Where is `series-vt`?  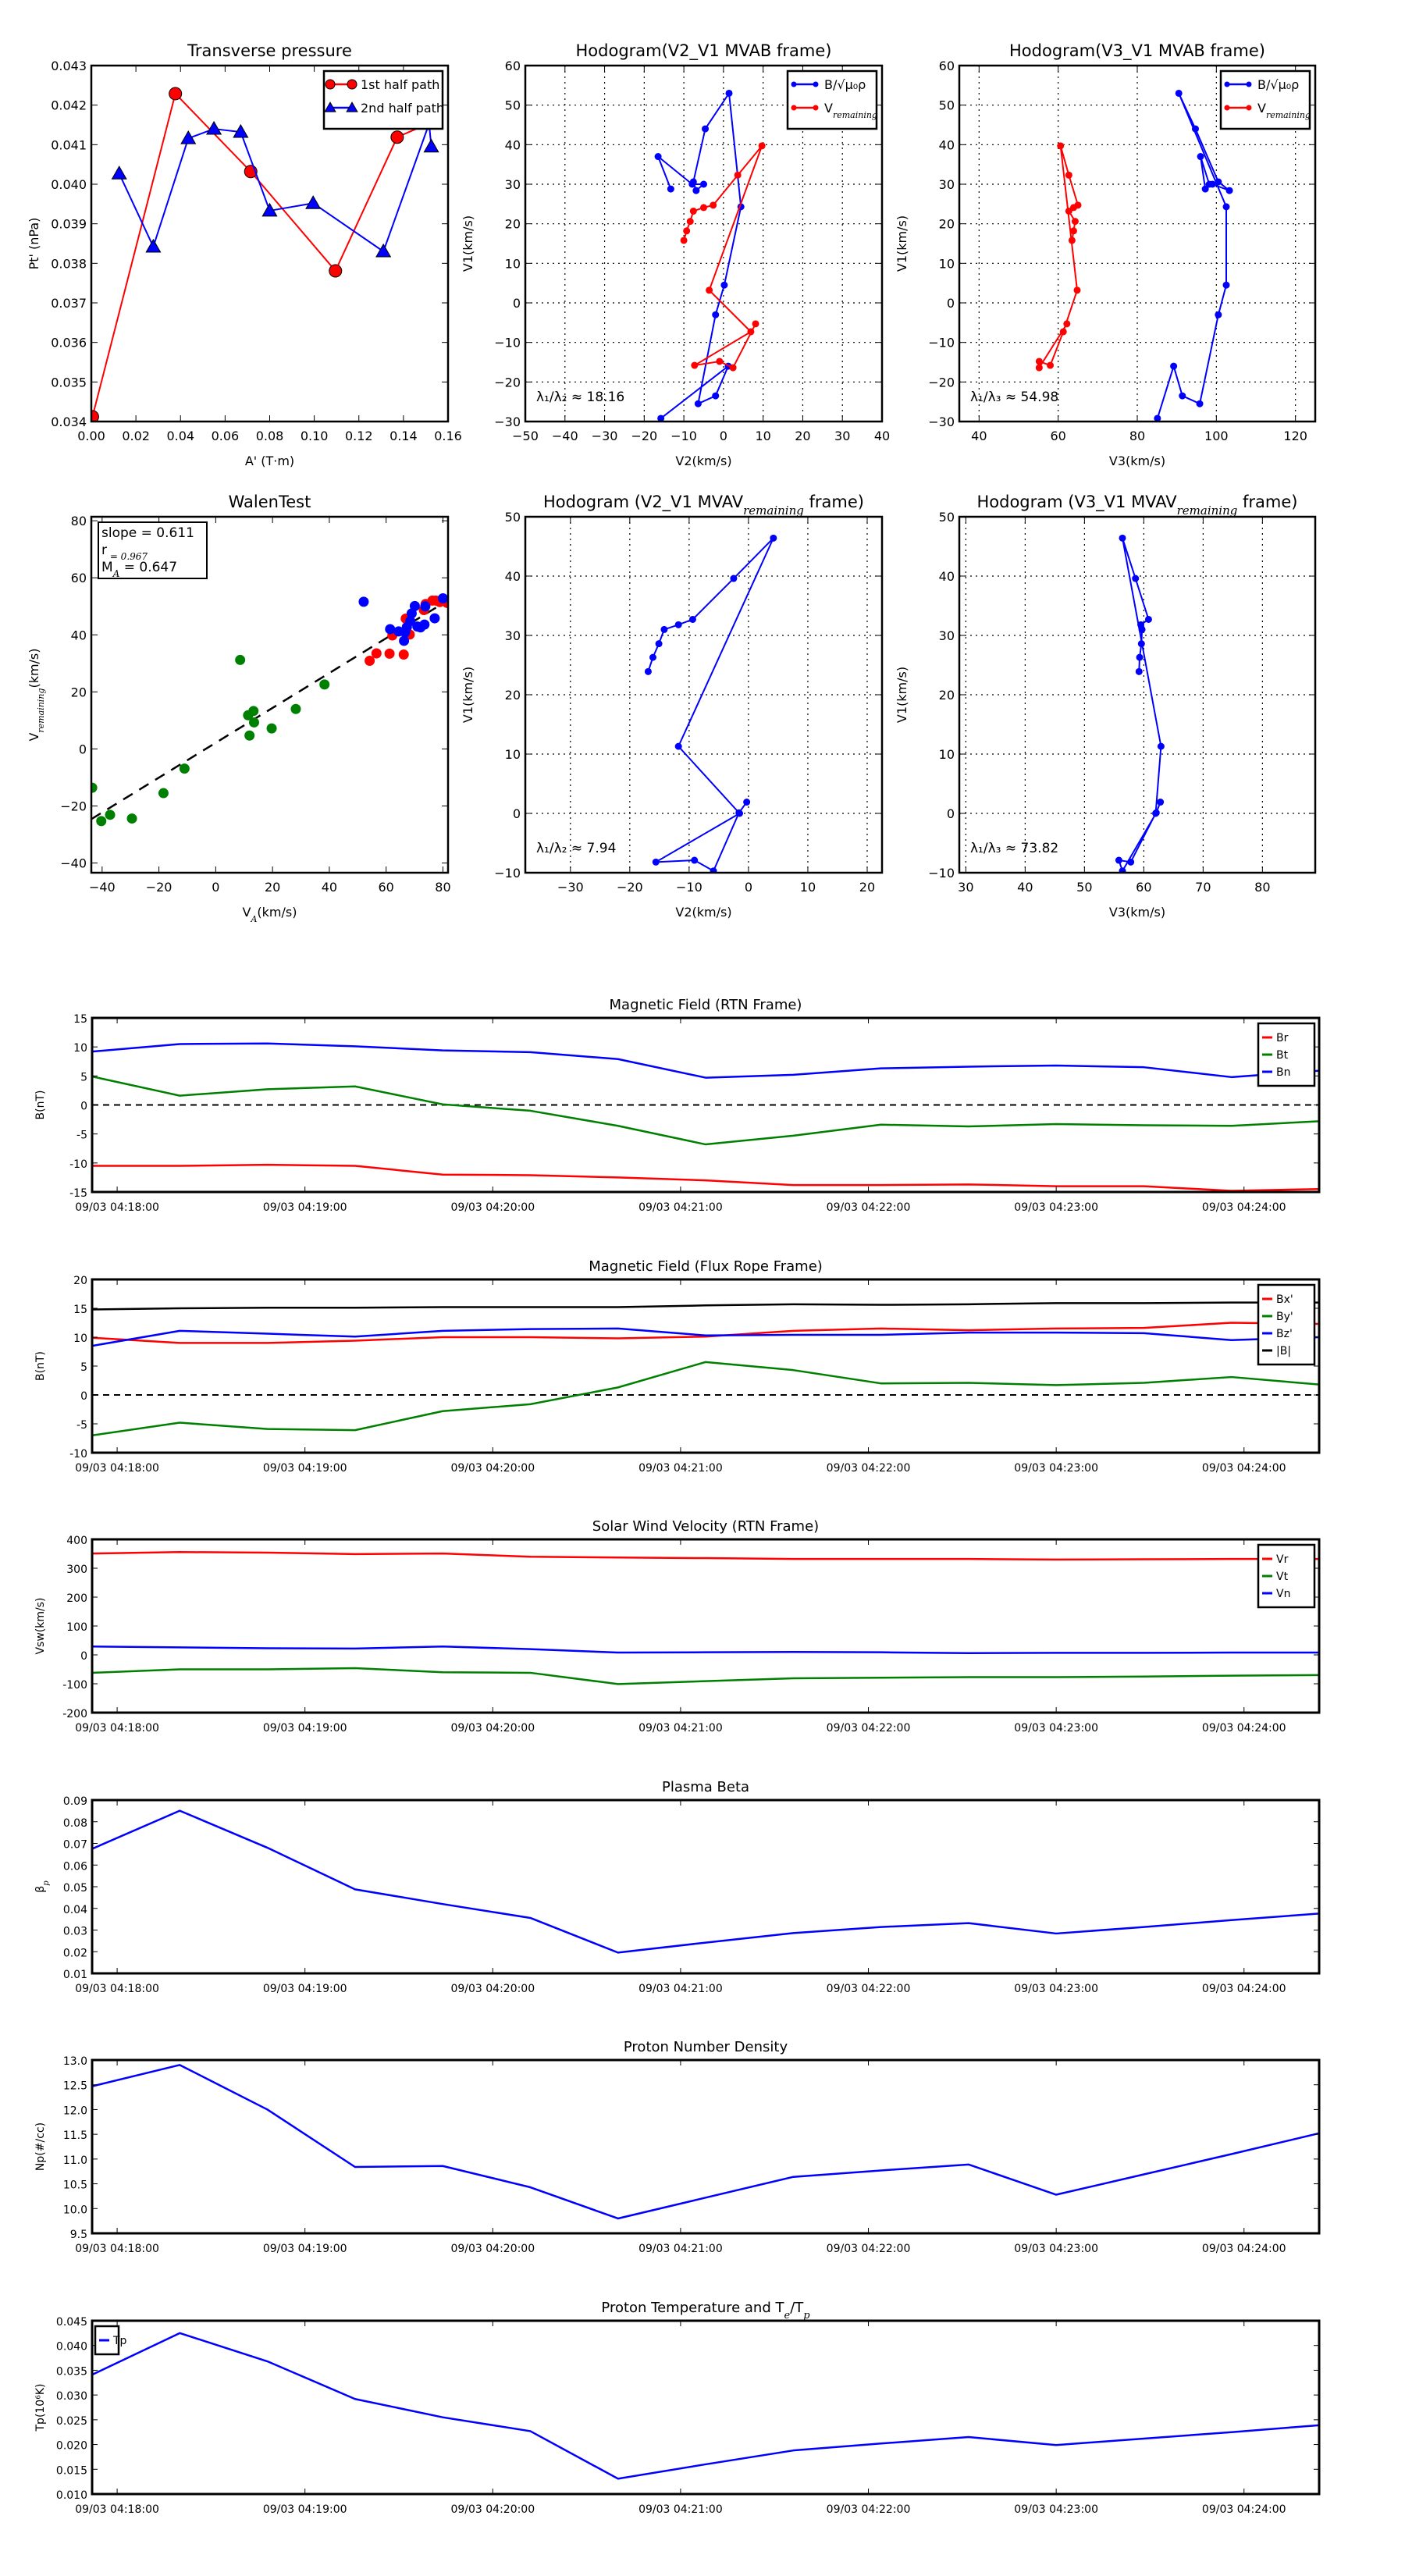 series-vt is located at coordinates (706, 1676).